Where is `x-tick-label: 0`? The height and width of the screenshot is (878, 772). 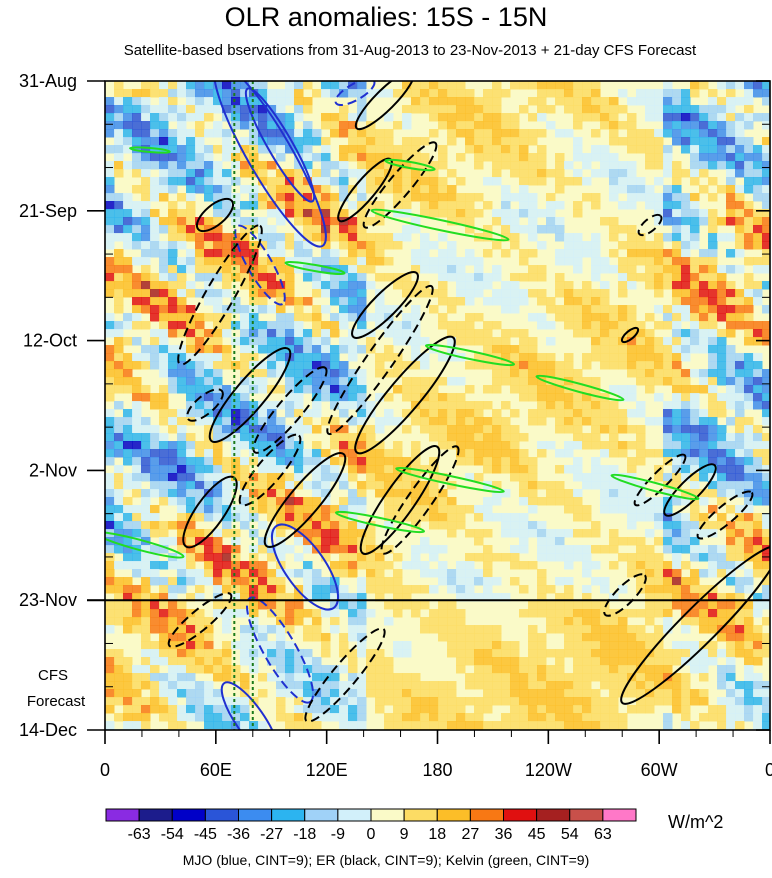
x-tick-label: 0 is located at coordinates (105, 770).